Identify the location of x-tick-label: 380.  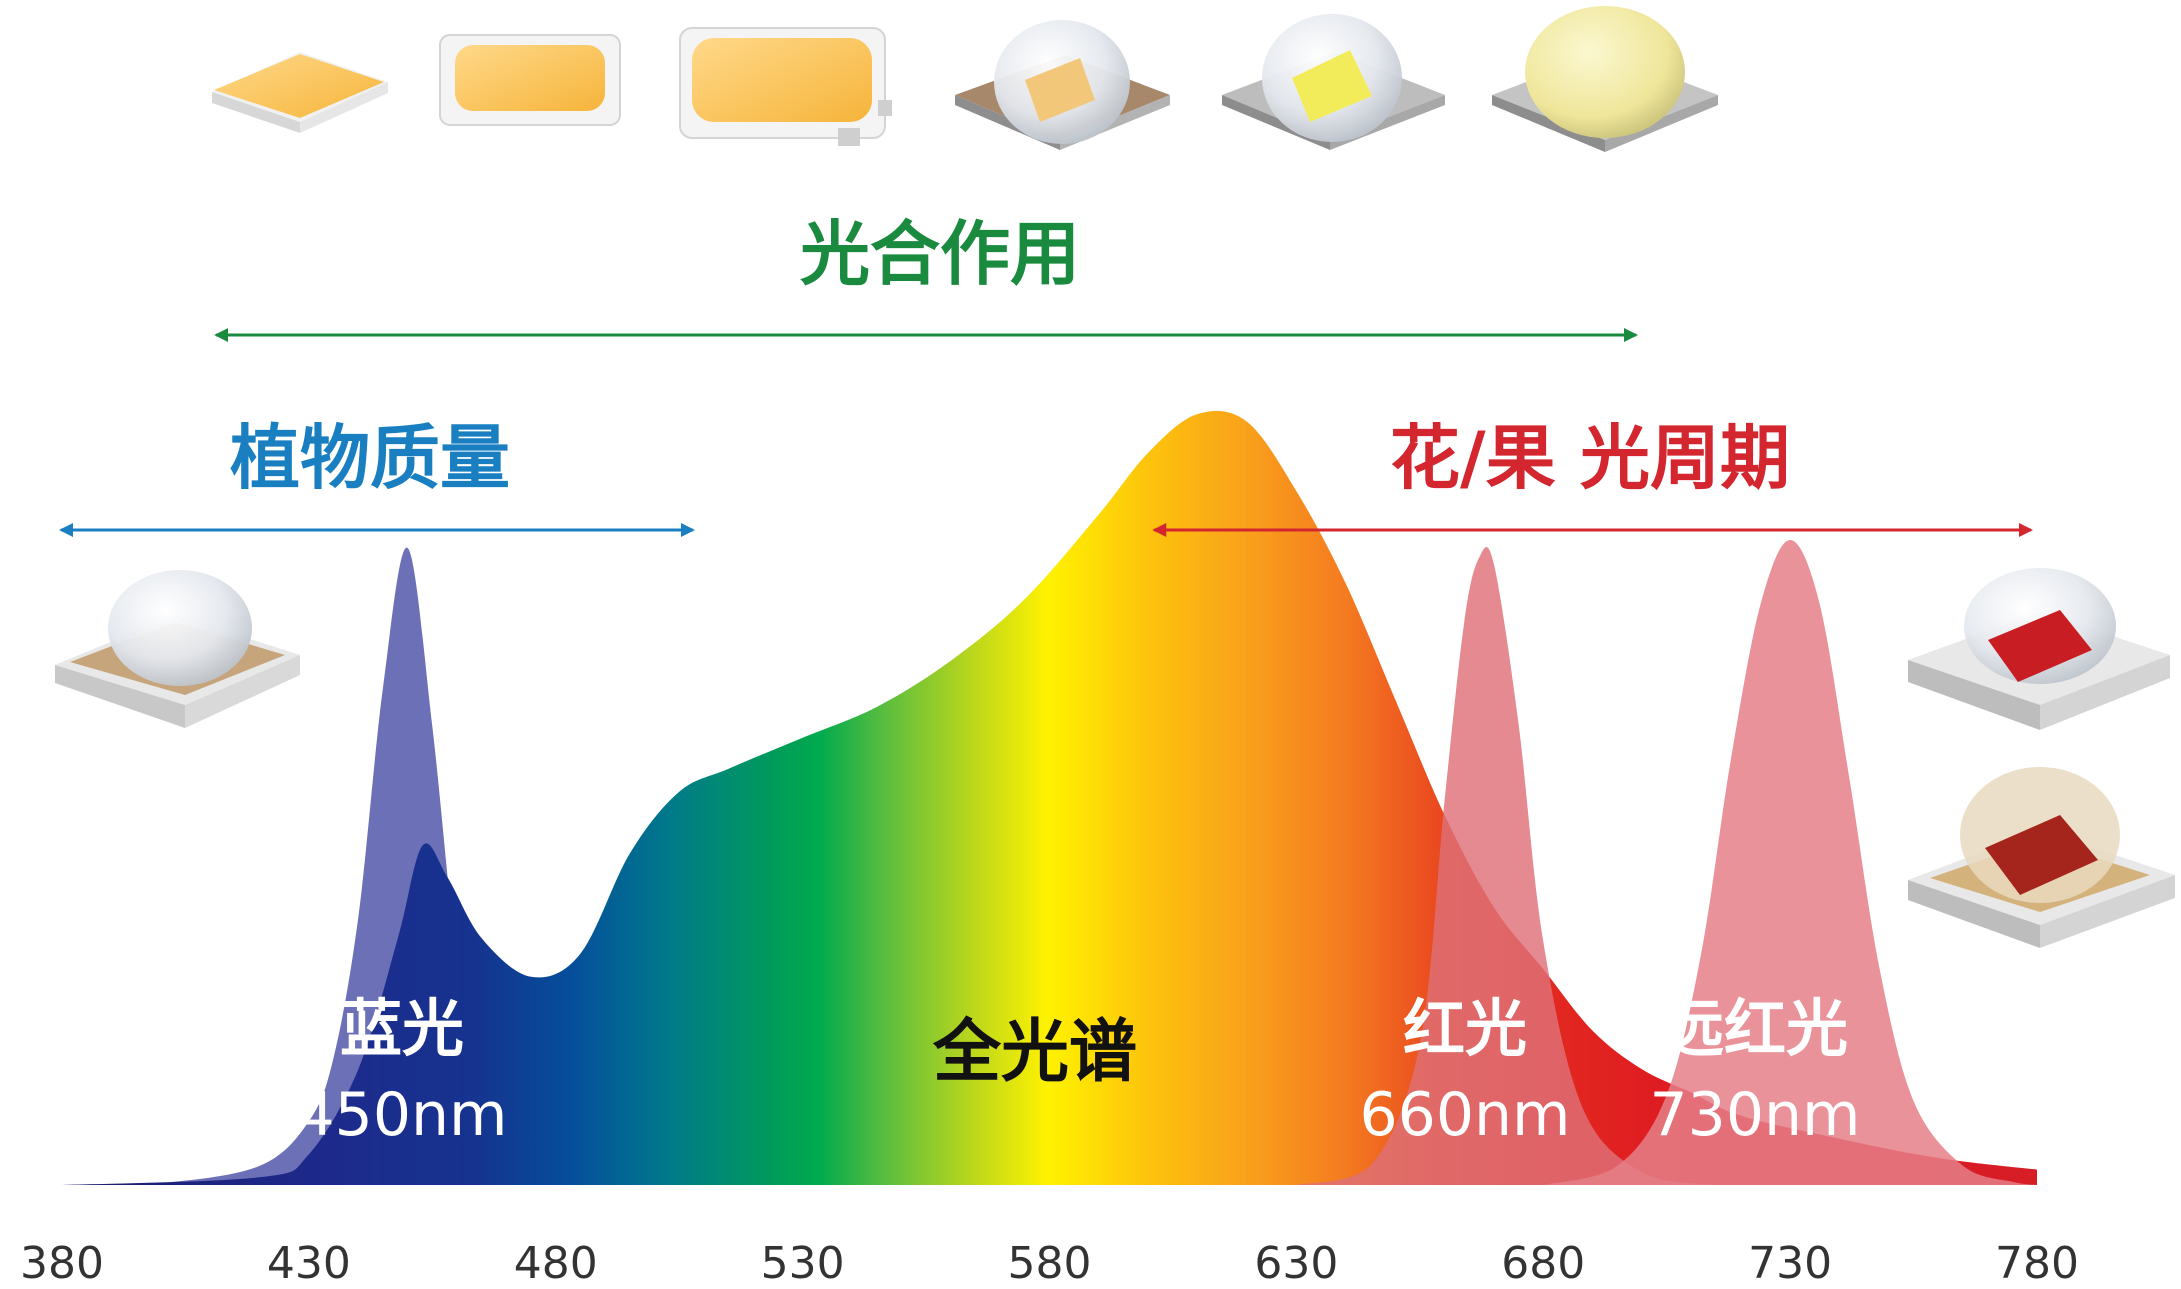
(62, 1263).